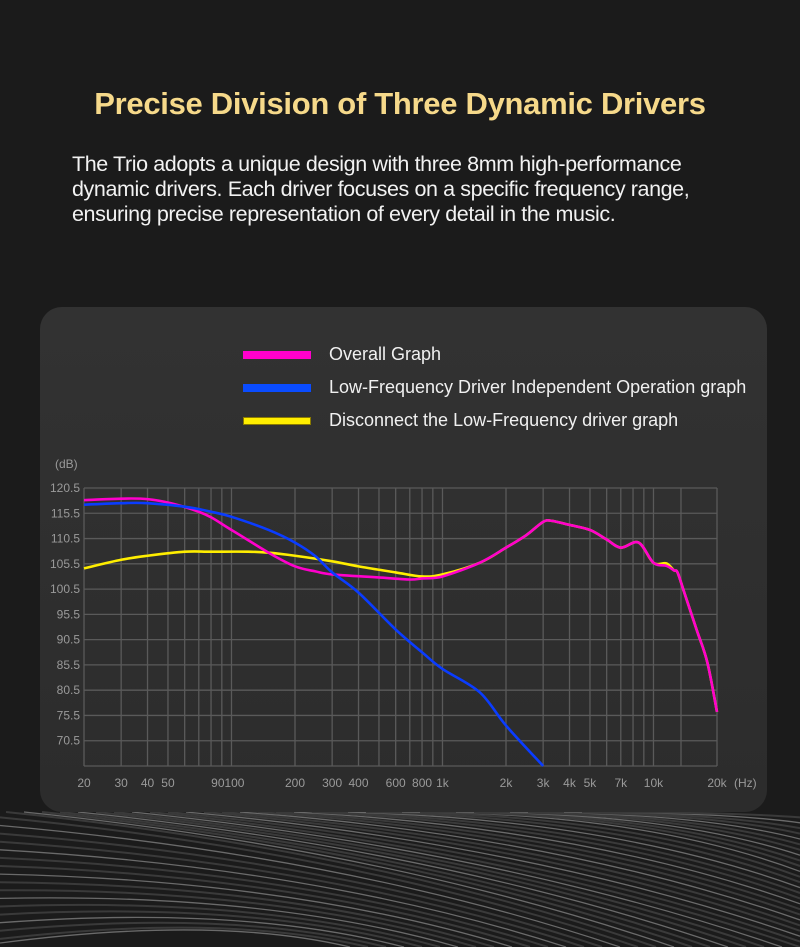 This screenshot has height=947, width=800. What do you see at coordinates (385, 354) in the screenshot?
I see `legend-label: Overall Graph` at bounding box center [385, 354].